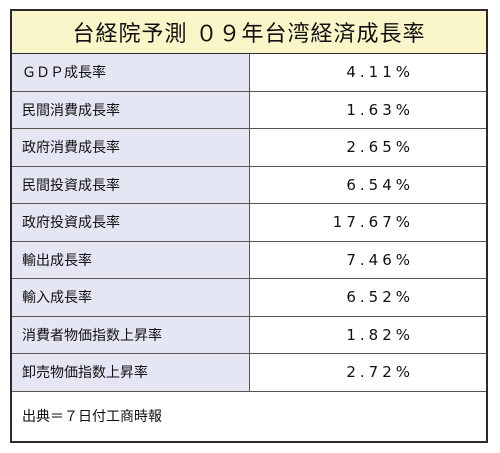 The height and width of the screenshot is (453, 500). Describe the element at coordinates (131, 259) in the screenshot. I see `row-label: 輸出成長率` at that location.